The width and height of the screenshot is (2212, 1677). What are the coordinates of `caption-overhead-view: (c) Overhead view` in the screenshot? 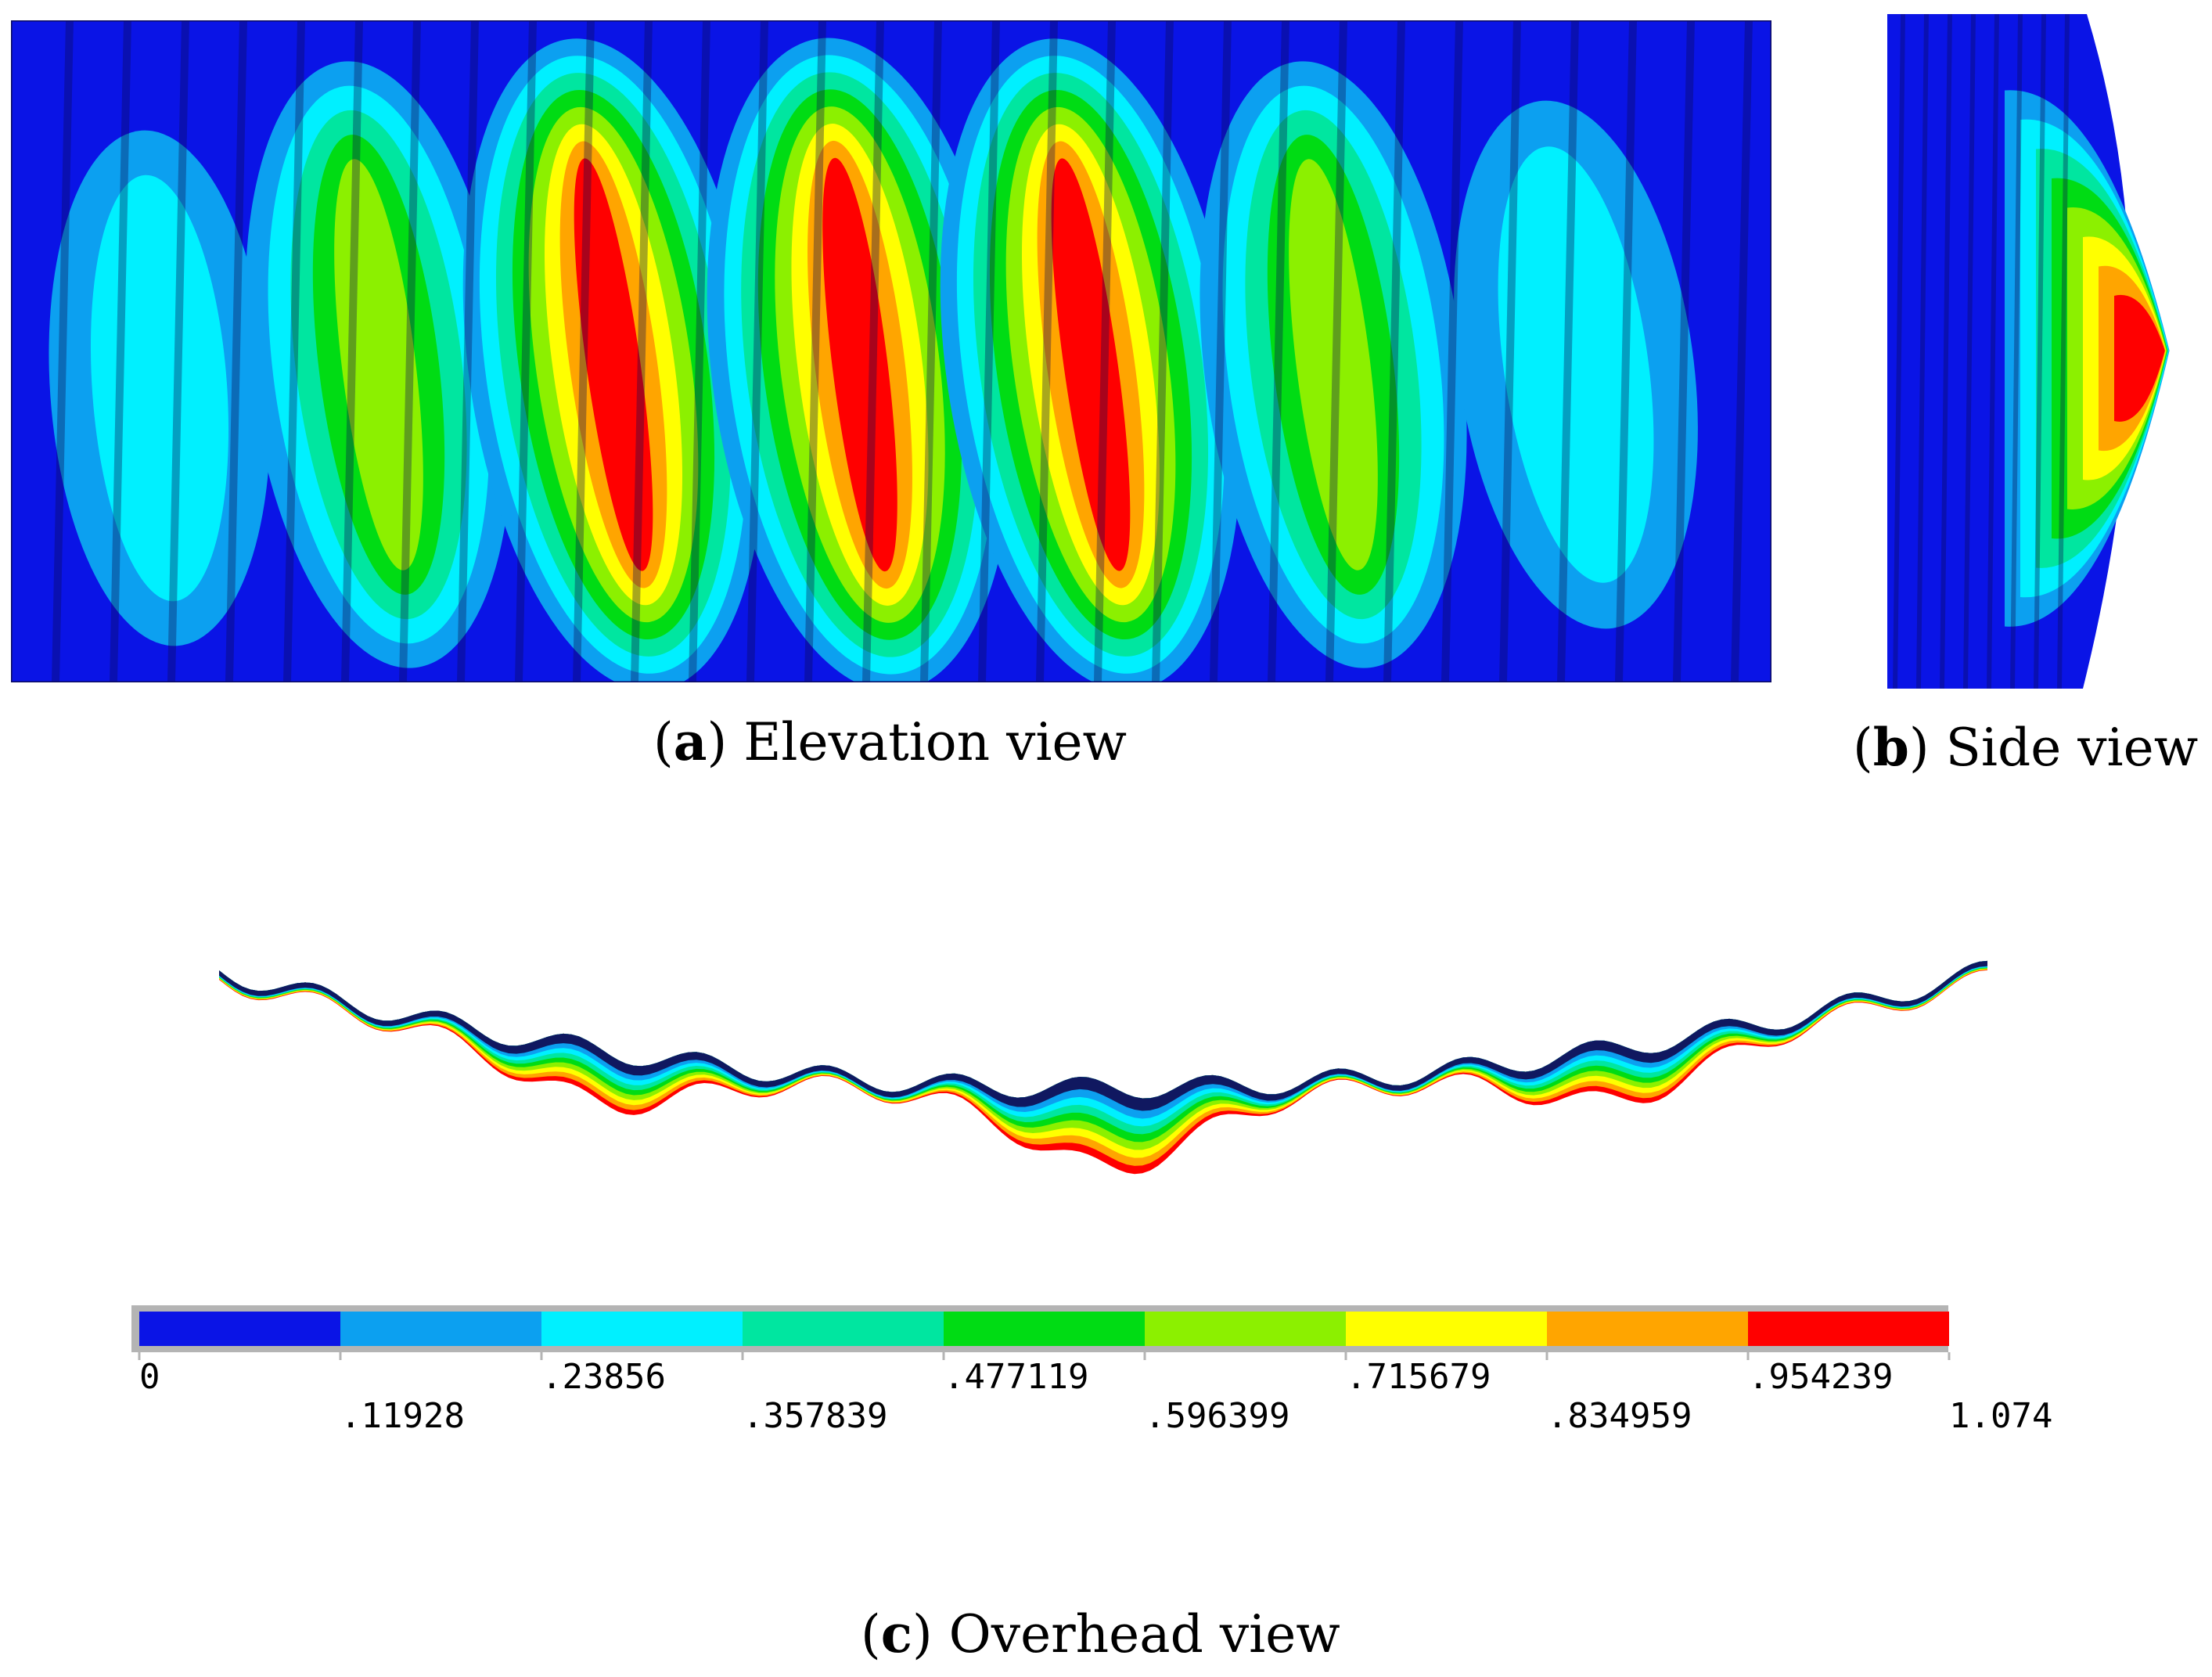 It's located at (1100, 1633).